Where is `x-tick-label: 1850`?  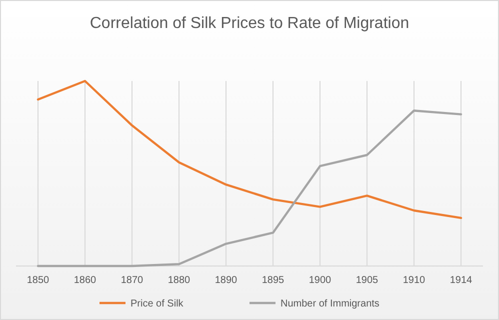 x-tick-label: 1850 is located at coordinates (38, 280).